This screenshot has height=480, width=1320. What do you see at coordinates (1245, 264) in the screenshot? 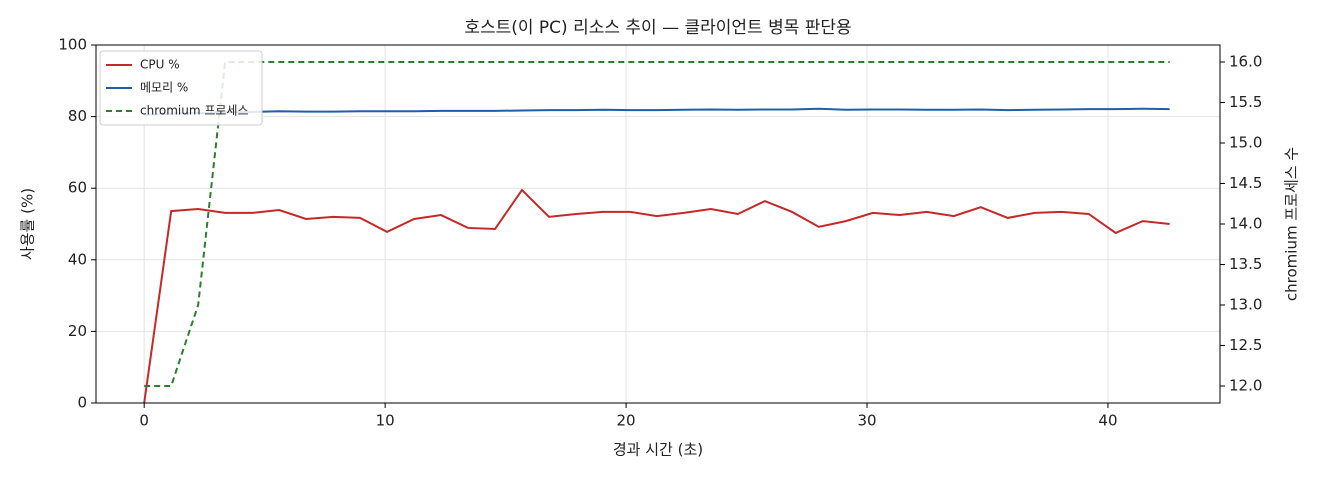
I see `y2-tick-label: 13.5` at bounding box center [1245, 264].